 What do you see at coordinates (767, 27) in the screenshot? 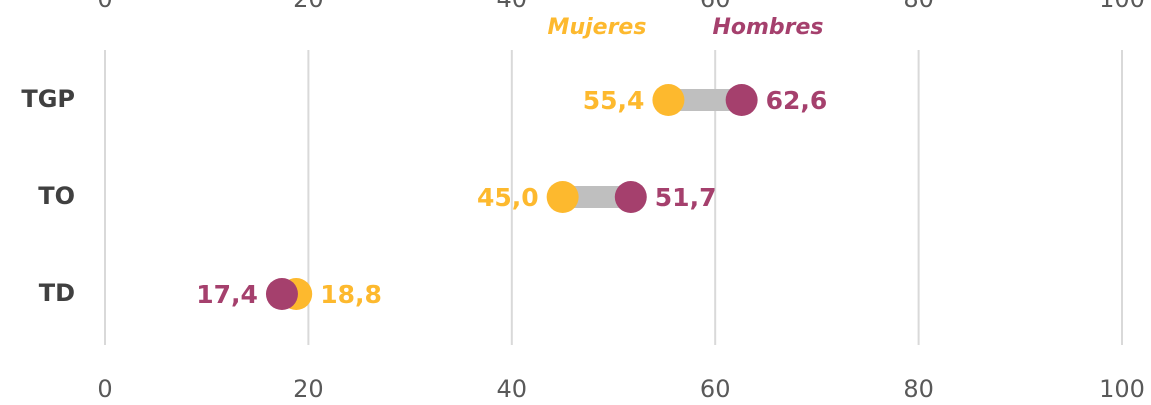
I see `legend-entry: Hombres` at bounding box center [767, 27].